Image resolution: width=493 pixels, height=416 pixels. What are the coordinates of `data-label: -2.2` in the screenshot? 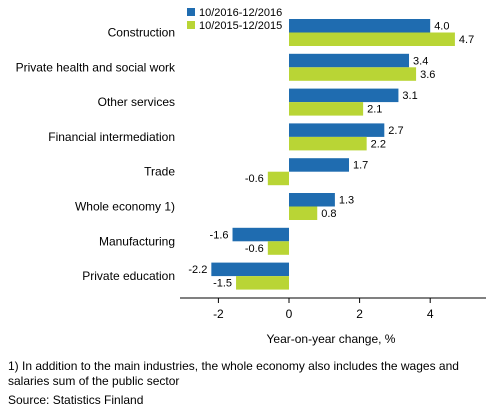 It's located at (197, 270).